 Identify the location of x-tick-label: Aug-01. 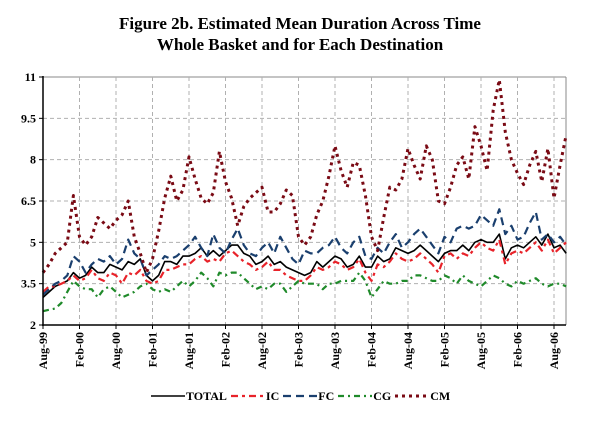
(189, 350).